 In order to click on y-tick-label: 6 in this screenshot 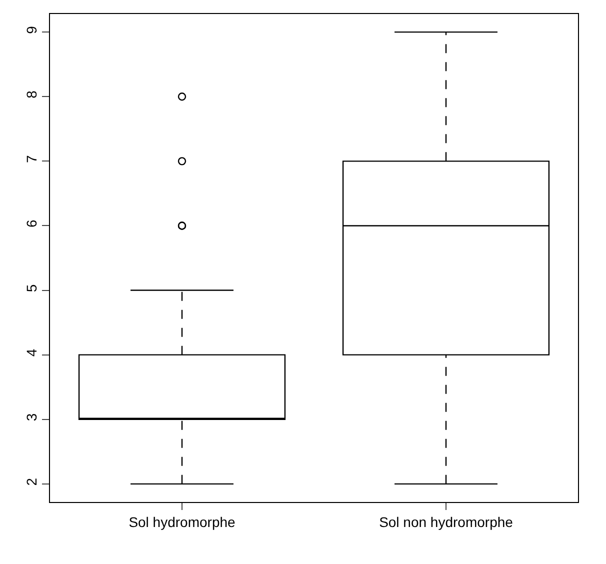, I will do `click(31, 224)`.